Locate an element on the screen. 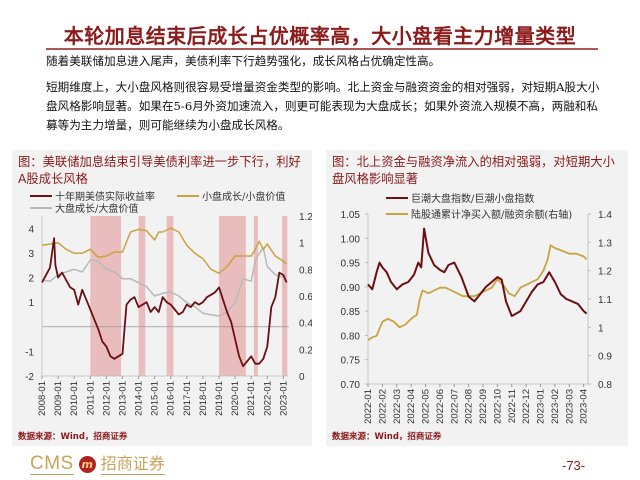 Image resolution: width=640 pixels, height=480 pixels. legend-item-index-ratio: 巨潮大盘指数/巨潮小盘指数 is located at coordinates (460, 197).